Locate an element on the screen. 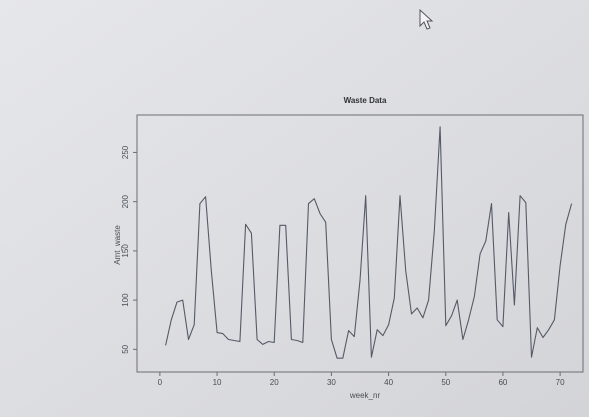 This screenshot has height=417, width=589. x-tick-label: 10 is located at coordinates (217, 382).